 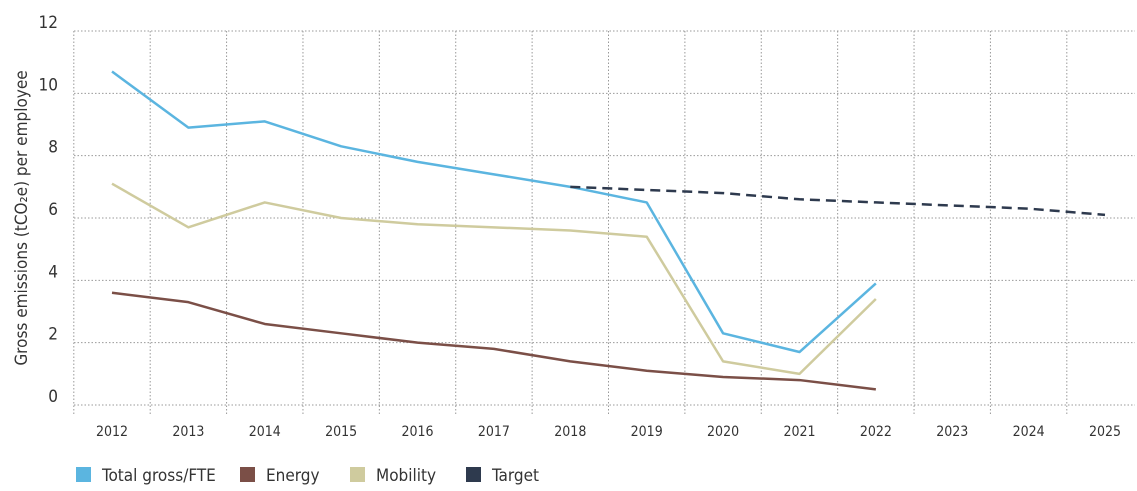 What do you see at coordinates (799, 432) in the screenshot?
I see `x-tick-label: 2021` at bounding box center [799, 432].